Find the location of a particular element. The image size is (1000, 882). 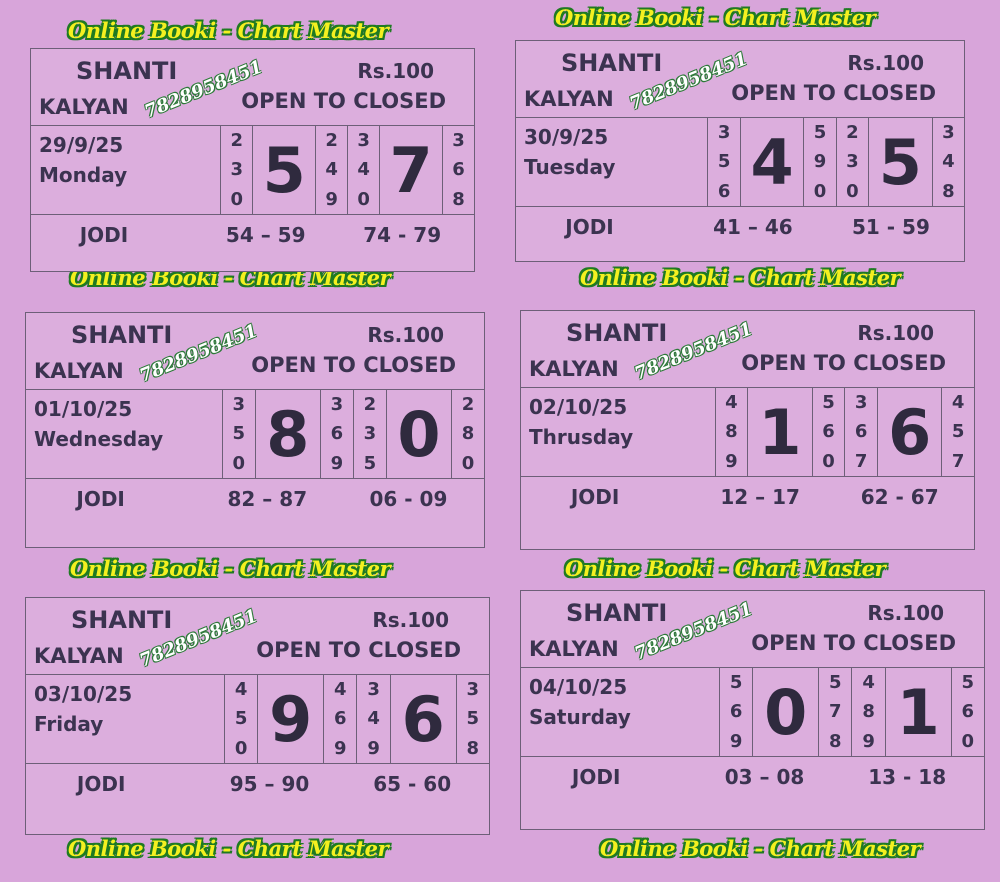

day: Saturday is located at coordinates (580, 717).